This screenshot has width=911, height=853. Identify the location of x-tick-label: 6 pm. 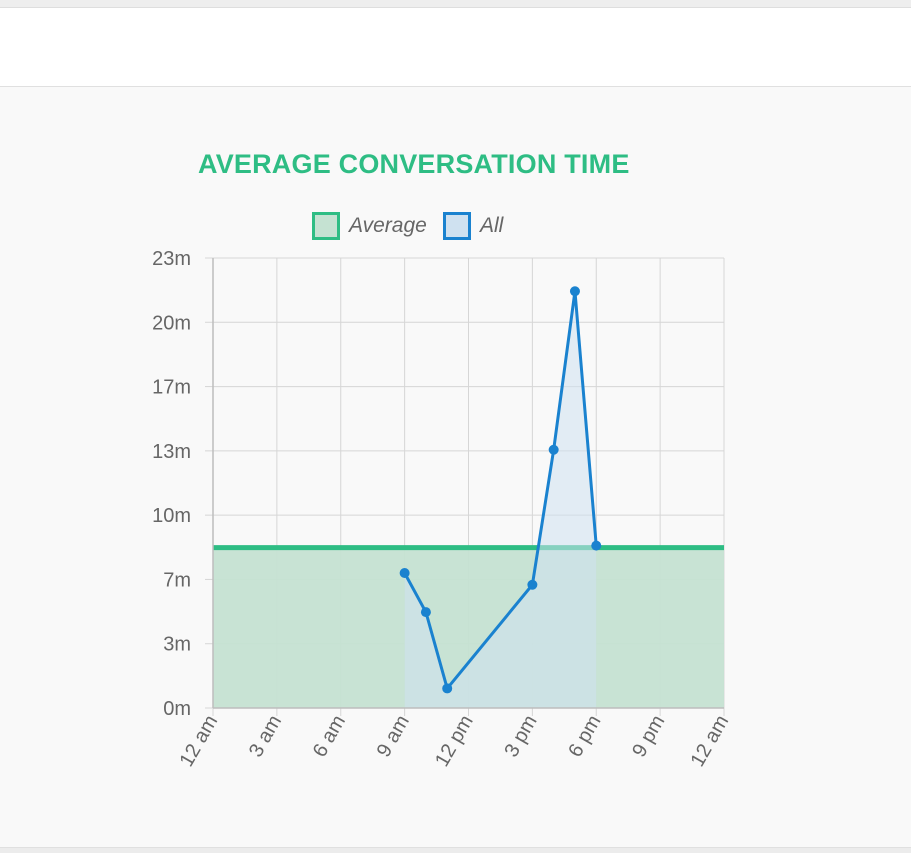
(584, 737).